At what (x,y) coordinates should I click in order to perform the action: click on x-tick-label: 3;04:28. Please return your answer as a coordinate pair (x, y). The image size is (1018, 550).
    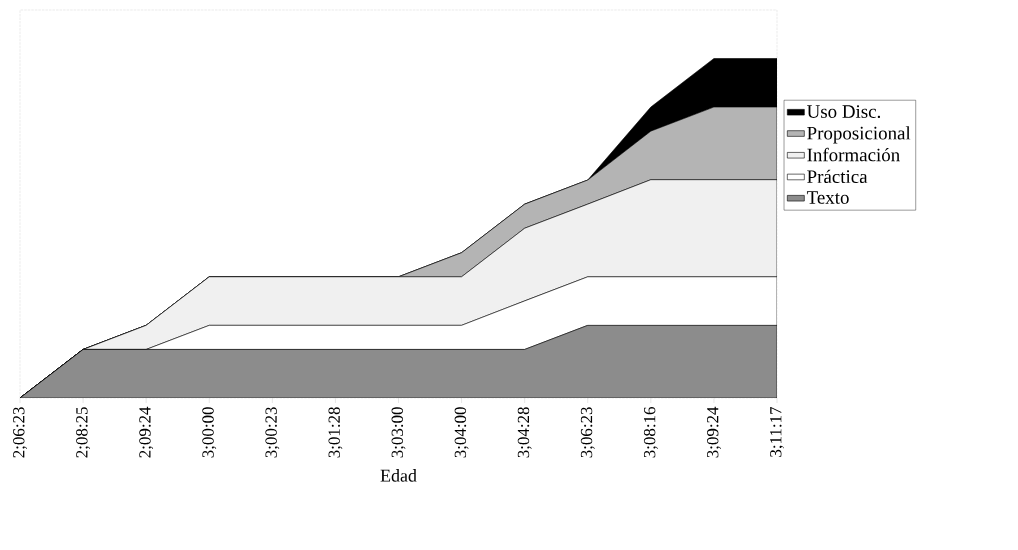
    Looking at the image, I should click on (524, 432).